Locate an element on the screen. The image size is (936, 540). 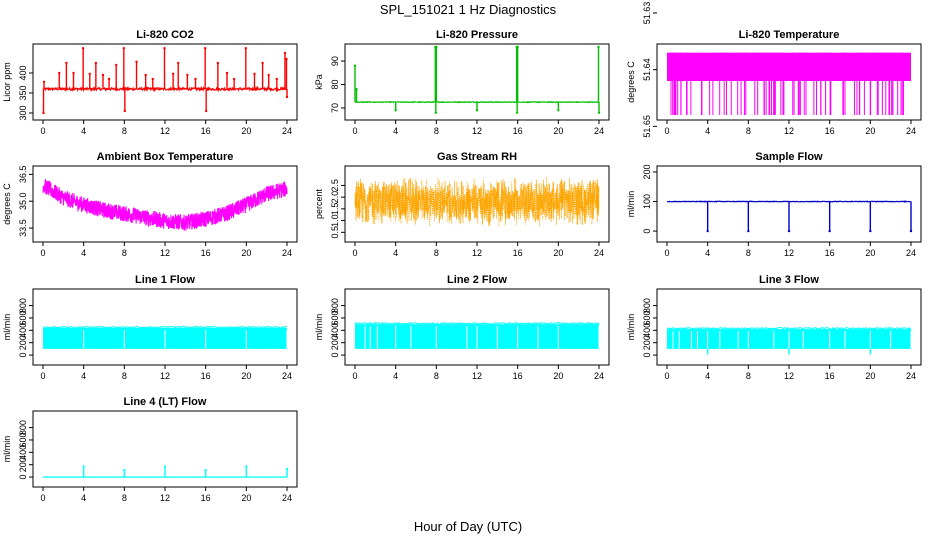
figure-title: SPL_151021 1 Hz Diagnostics is located at coordinates (468, 9).